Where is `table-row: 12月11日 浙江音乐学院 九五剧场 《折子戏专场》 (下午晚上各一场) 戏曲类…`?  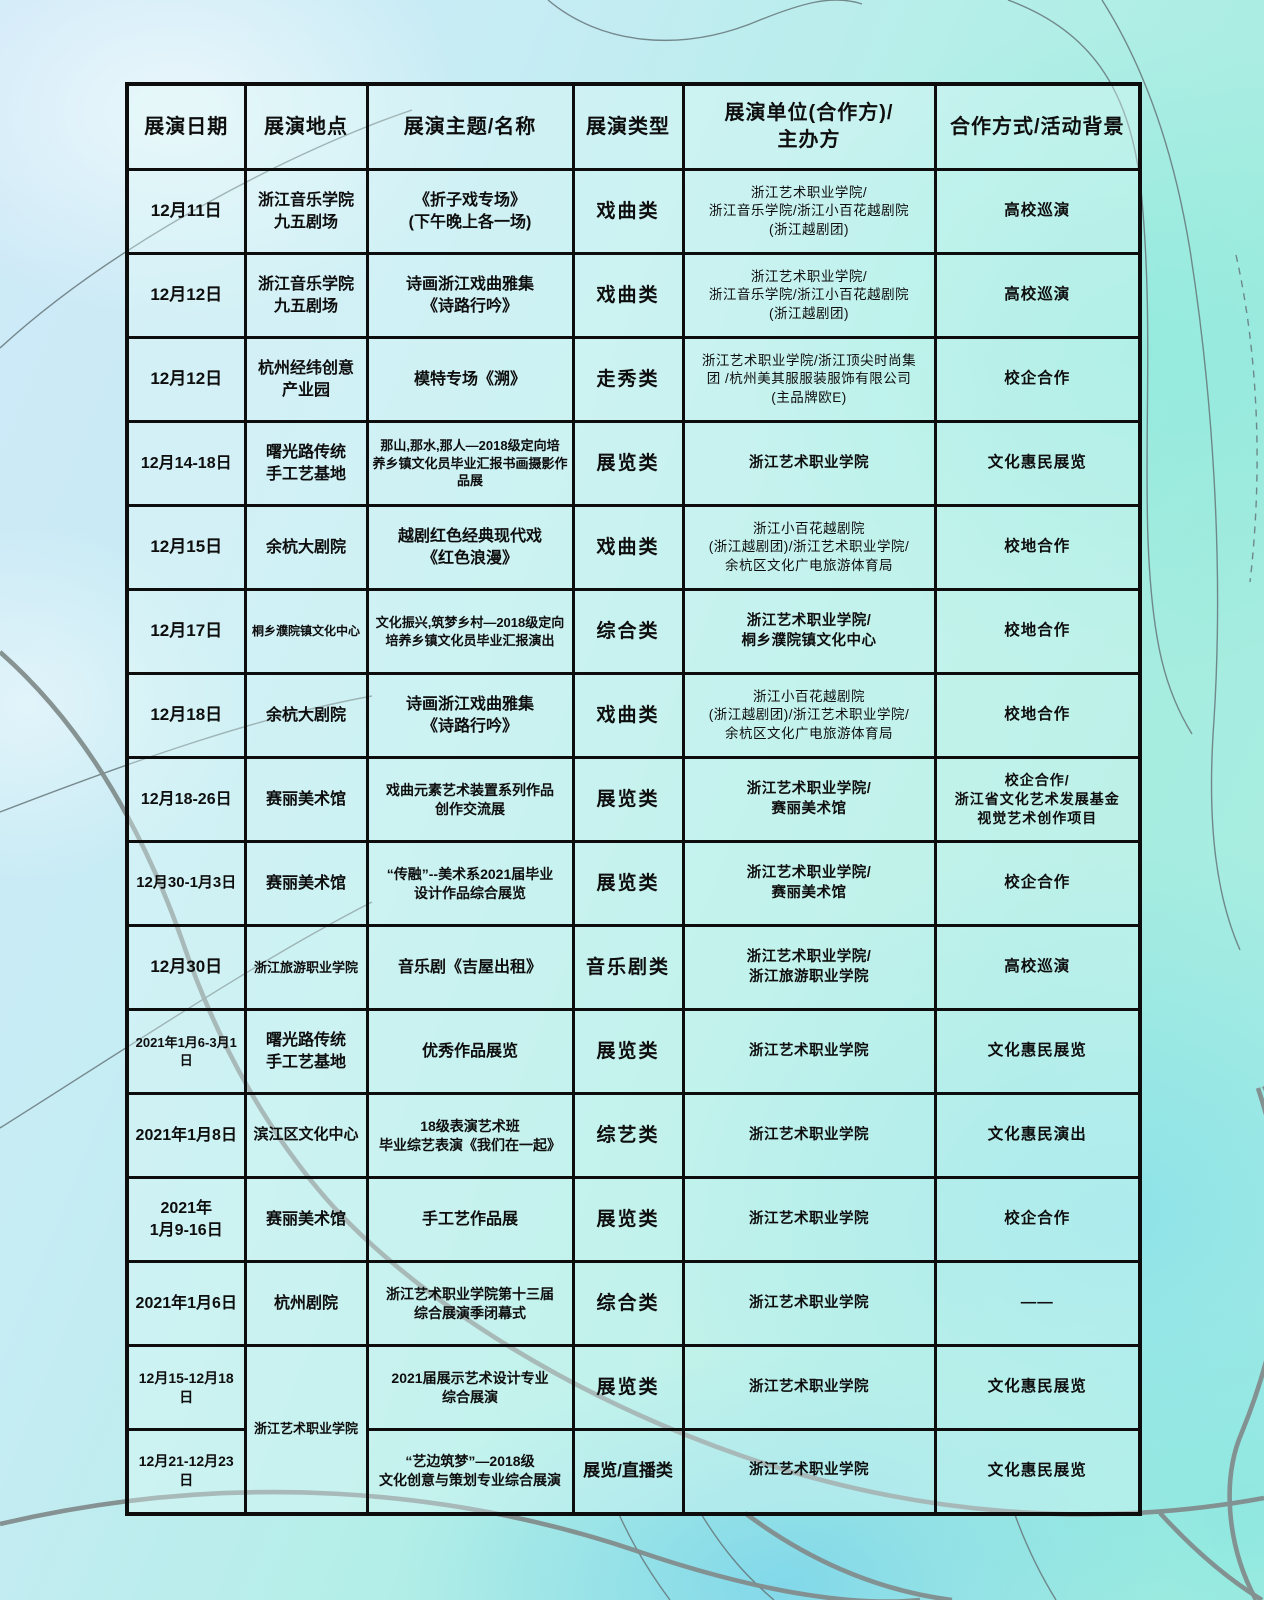 table-row: 12月11日 浙江音乐学院 九五剧场 《折子戏专场》 (下午晚上各一场) 戏曲类… is located at coordinates (633, 211).